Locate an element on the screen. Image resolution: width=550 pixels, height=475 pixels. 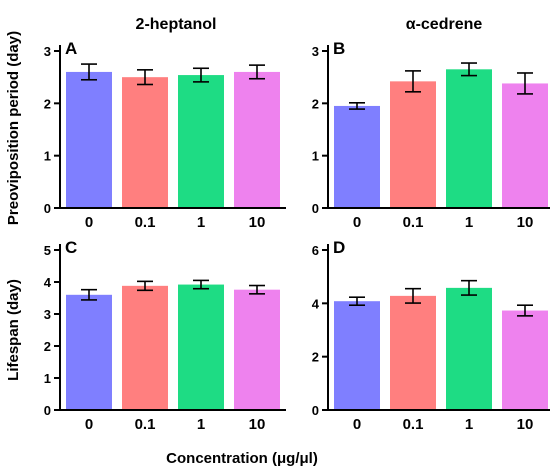
panel-letter: D is located at coordinates (339, 247).